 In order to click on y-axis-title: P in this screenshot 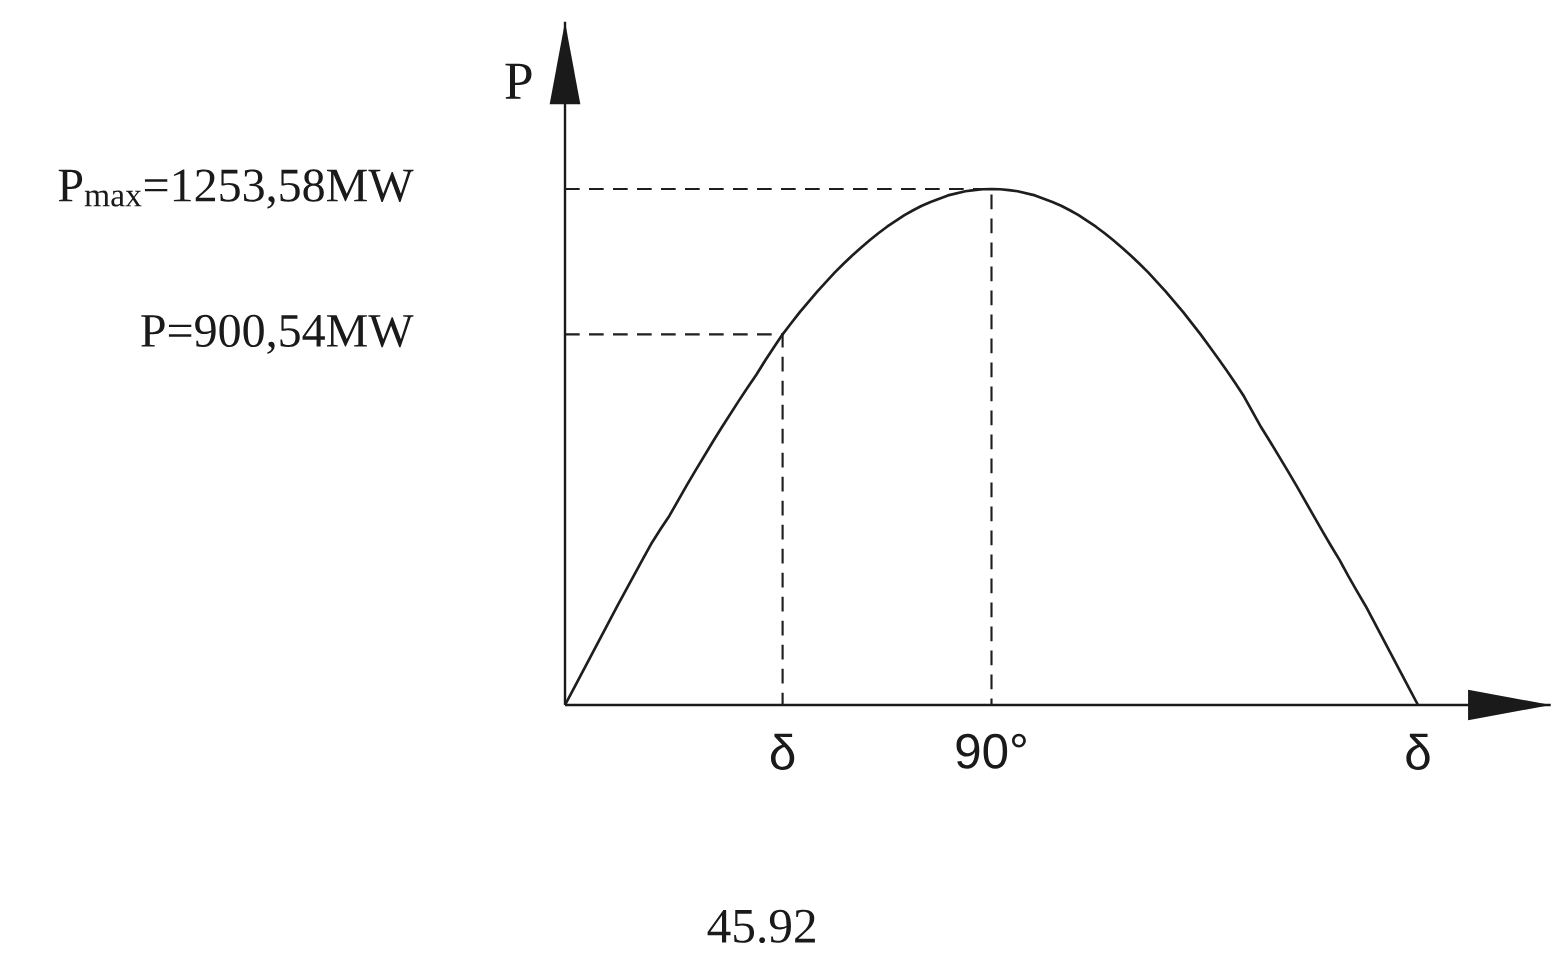, I will do `click(518, 81)`.